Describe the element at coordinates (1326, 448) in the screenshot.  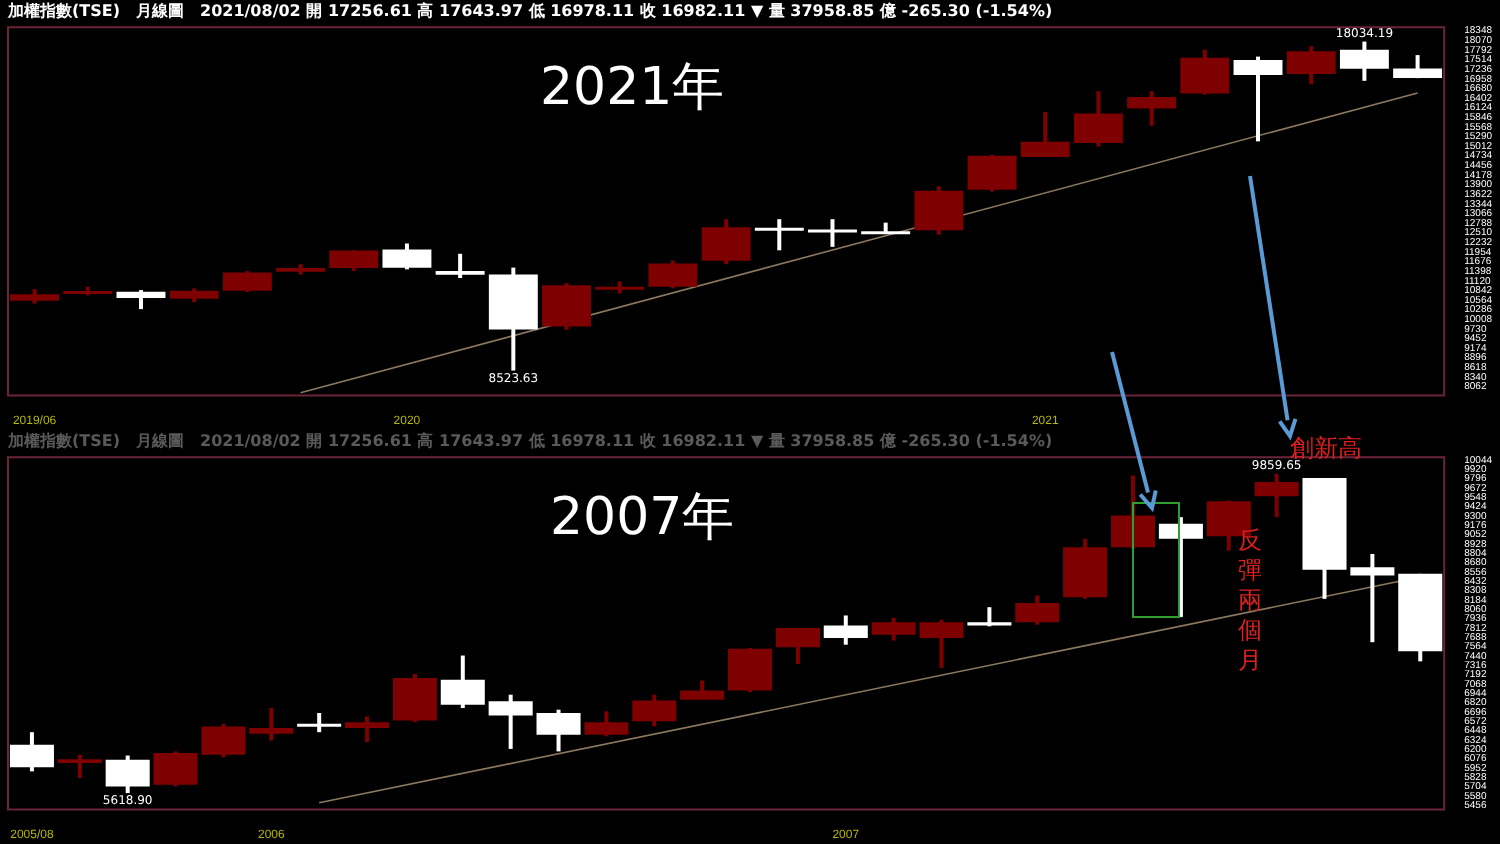
I see `annotation: 創新高` at that location.